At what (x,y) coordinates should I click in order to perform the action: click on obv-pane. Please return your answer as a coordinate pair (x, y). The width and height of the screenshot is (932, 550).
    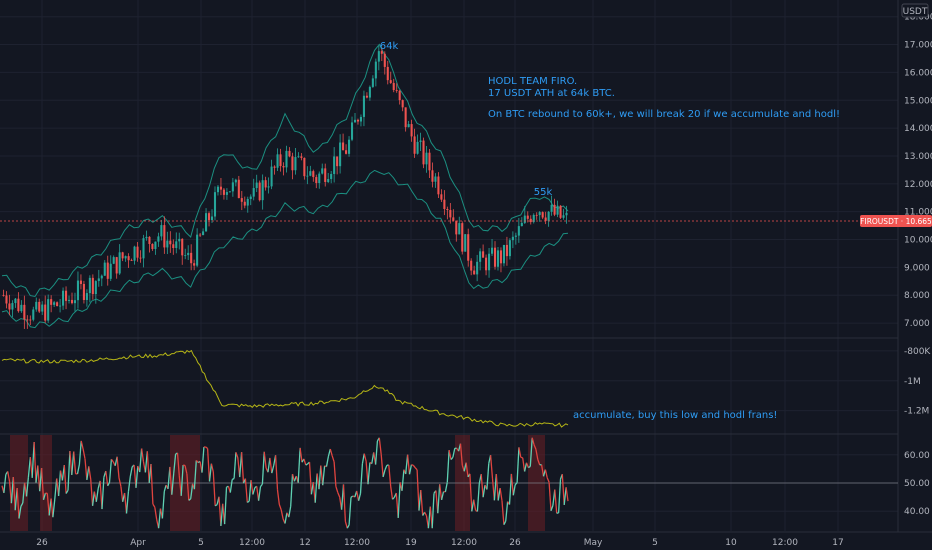
    Looking at the image, I should click on (285, 388).